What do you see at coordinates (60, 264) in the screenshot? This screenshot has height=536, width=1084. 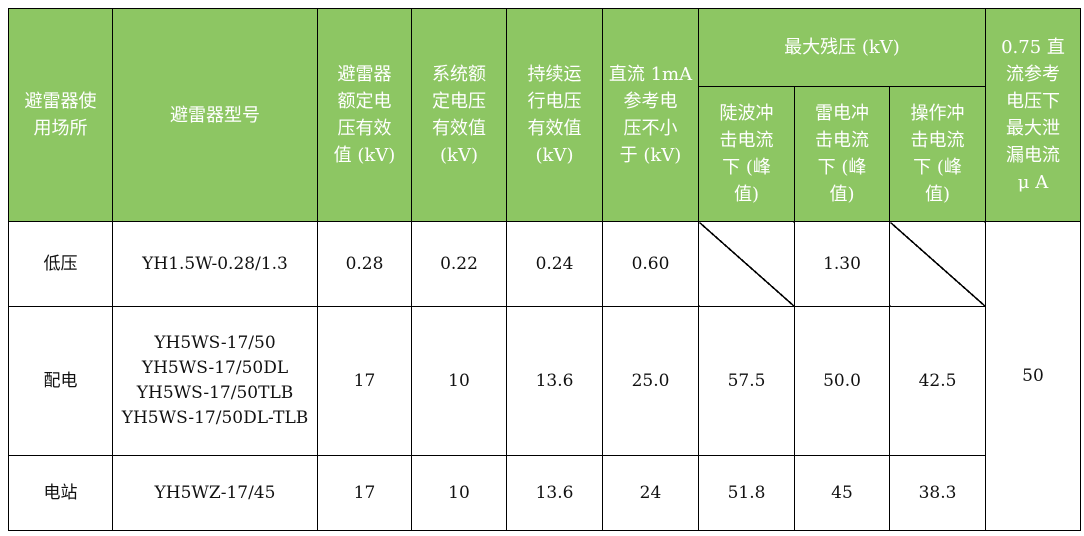 I see `cell-location: 低压` at bounding box center [60, 264].